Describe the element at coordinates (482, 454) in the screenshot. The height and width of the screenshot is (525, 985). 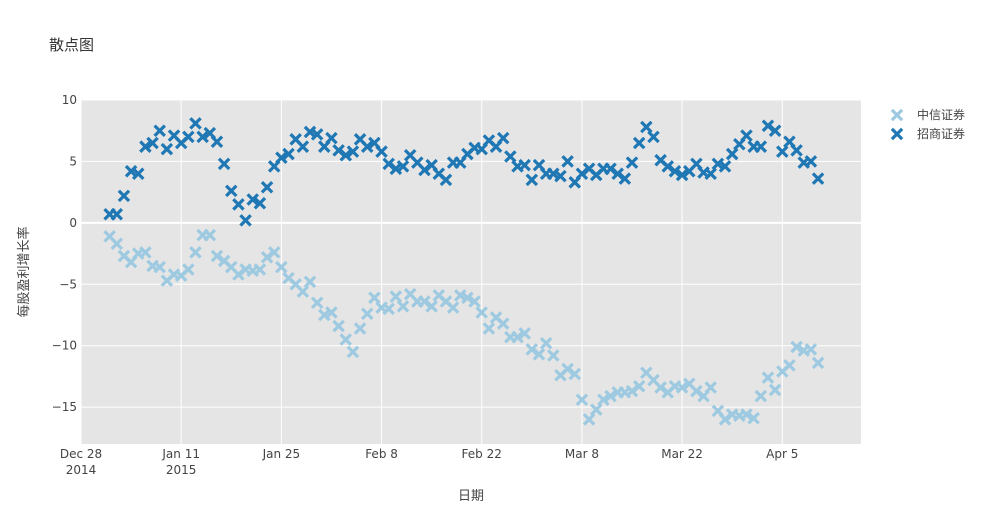
I see `x-tick-label: Feb 22` at that location.